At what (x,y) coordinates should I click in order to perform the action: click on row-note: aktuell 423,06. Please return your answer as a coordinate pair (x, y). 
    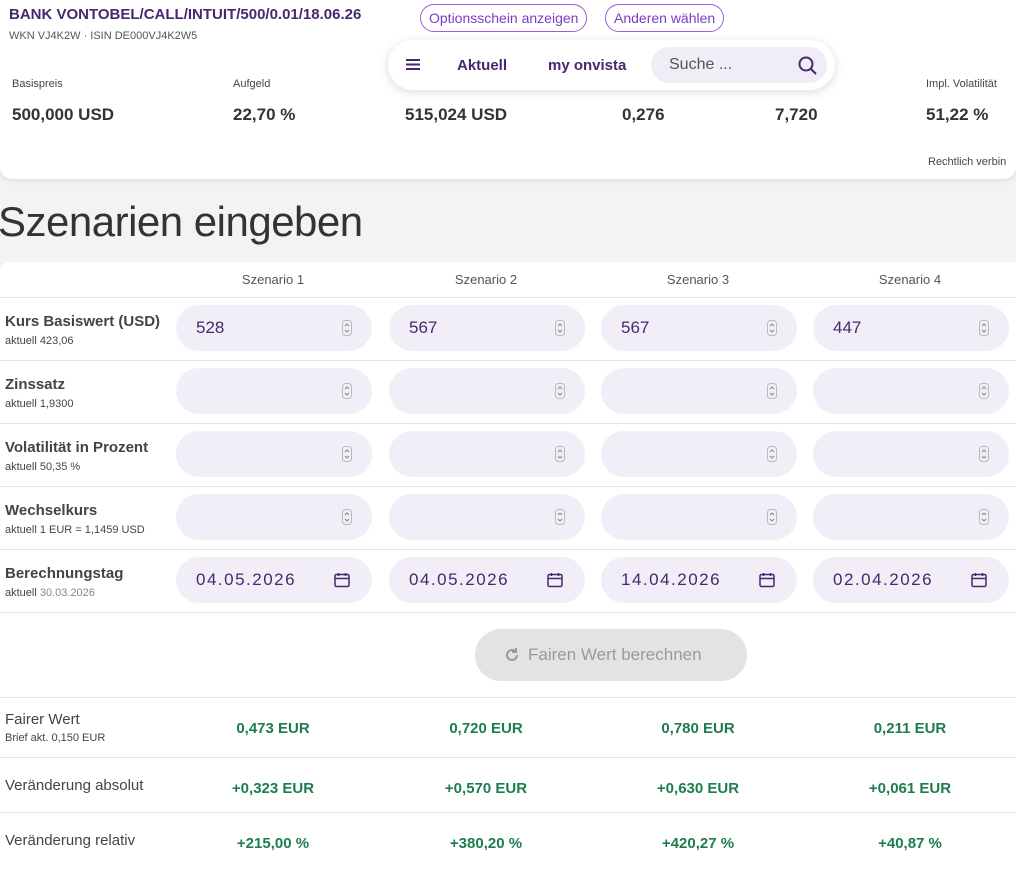
    Looking at the image, I should click on (39, 341).